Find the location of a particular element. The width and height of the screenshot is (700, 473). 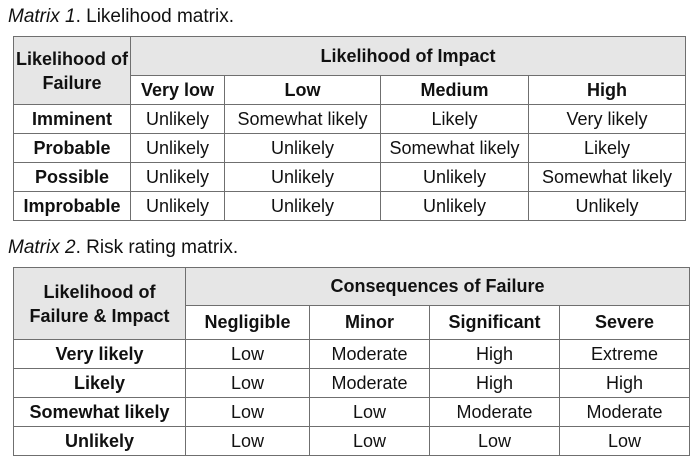

matrix2-cell: Extreme is located at coordinates (624, 354).